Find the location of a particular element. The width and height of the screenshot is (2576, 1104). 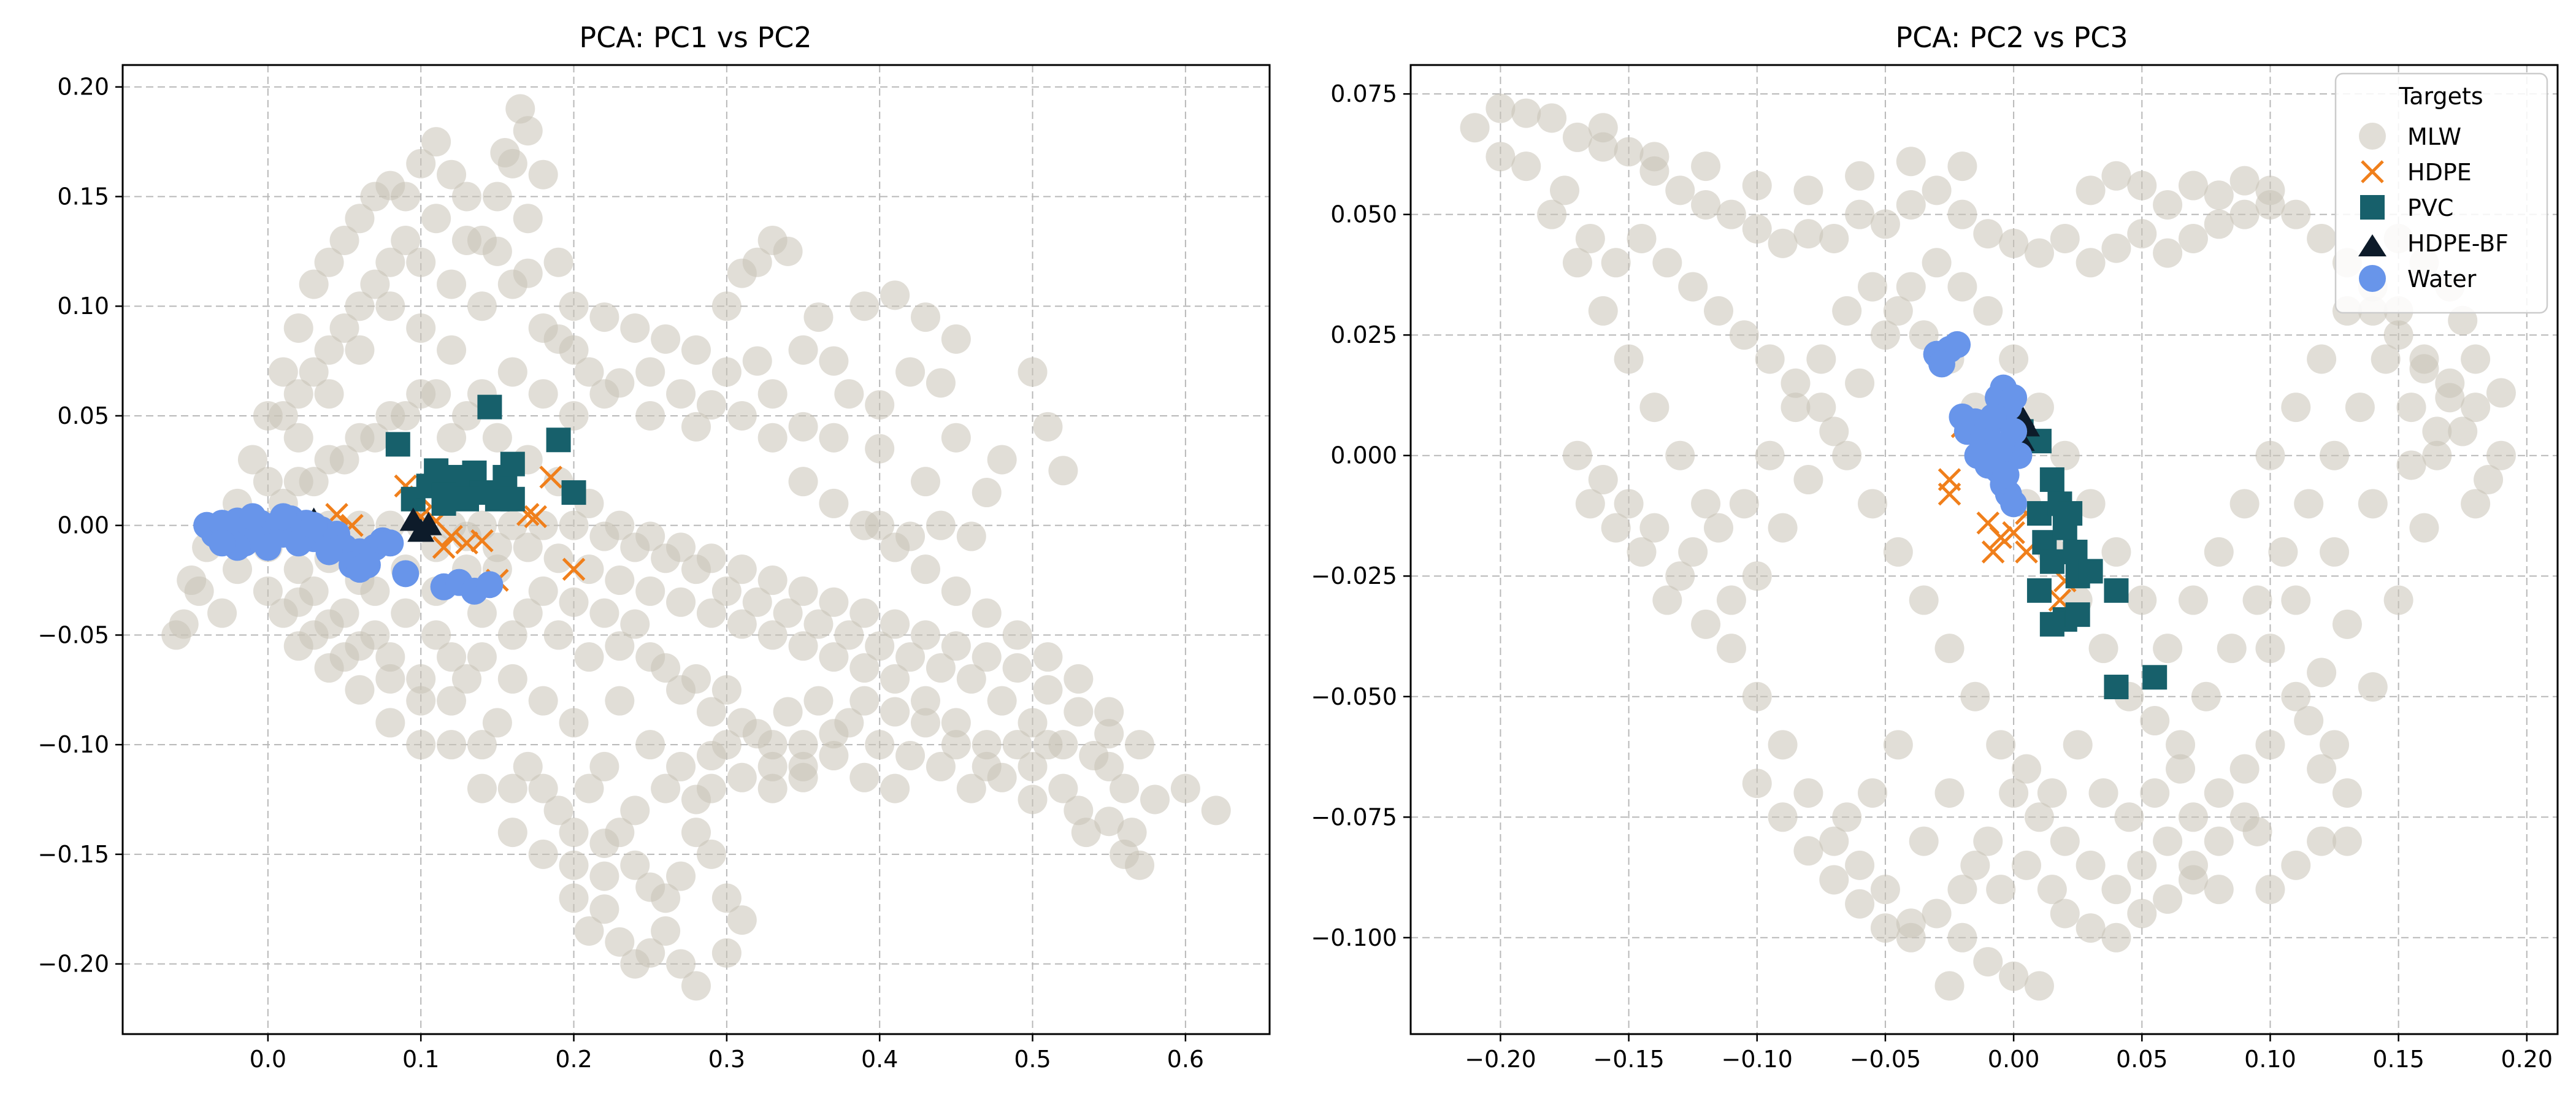

right-x-tick-label: 0.20 is located at coordinates (2527, 1059).